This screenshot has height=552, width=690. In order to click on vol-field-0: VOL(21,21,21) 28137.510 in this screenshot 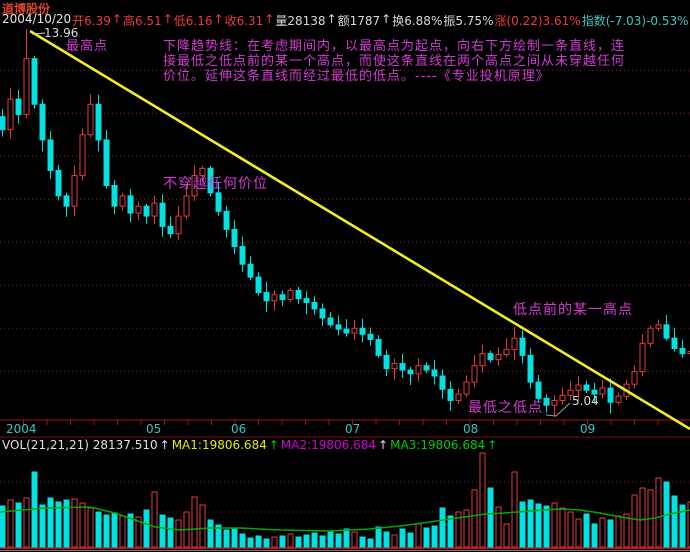, I will do `click(80, 445)`.